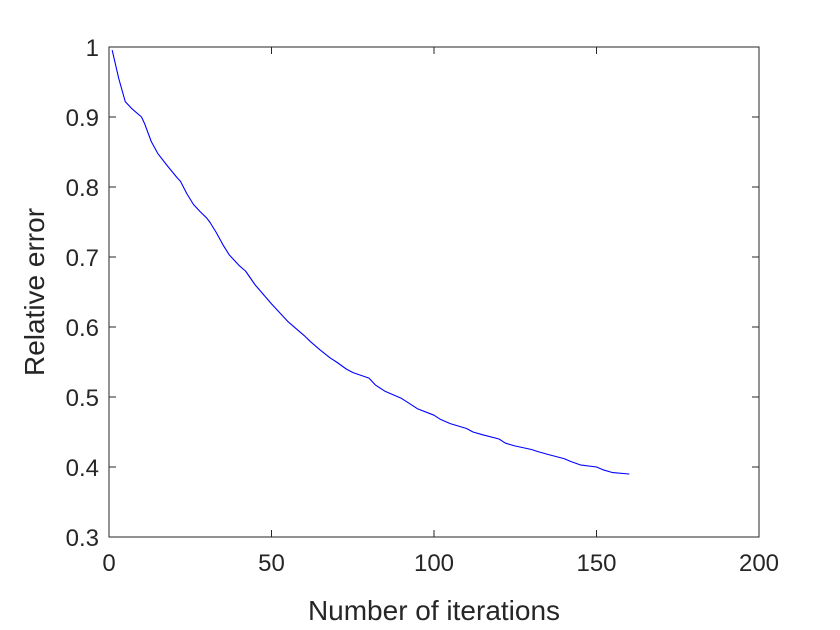 The width and height of the screenshot is (840, 630). Describe the element at coordinates (82, 188) in the screenshot. I see `y-tick-label: 0.8` at that location.